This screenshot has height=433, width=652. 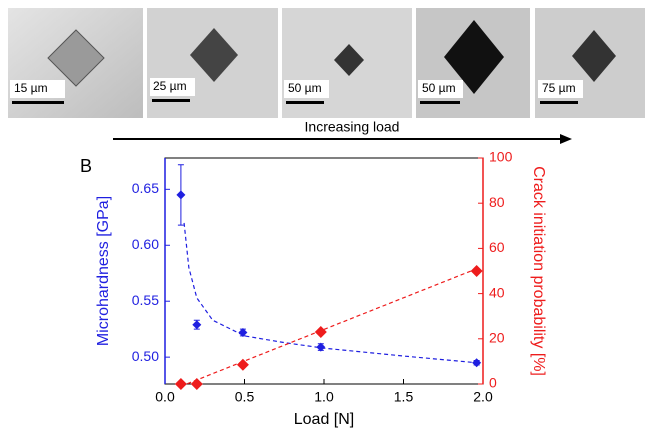 What do you see at coordinates (483, 397) in the screenshot?
I see `x-tick-label: 2.0` at bounding box center [483, 397].